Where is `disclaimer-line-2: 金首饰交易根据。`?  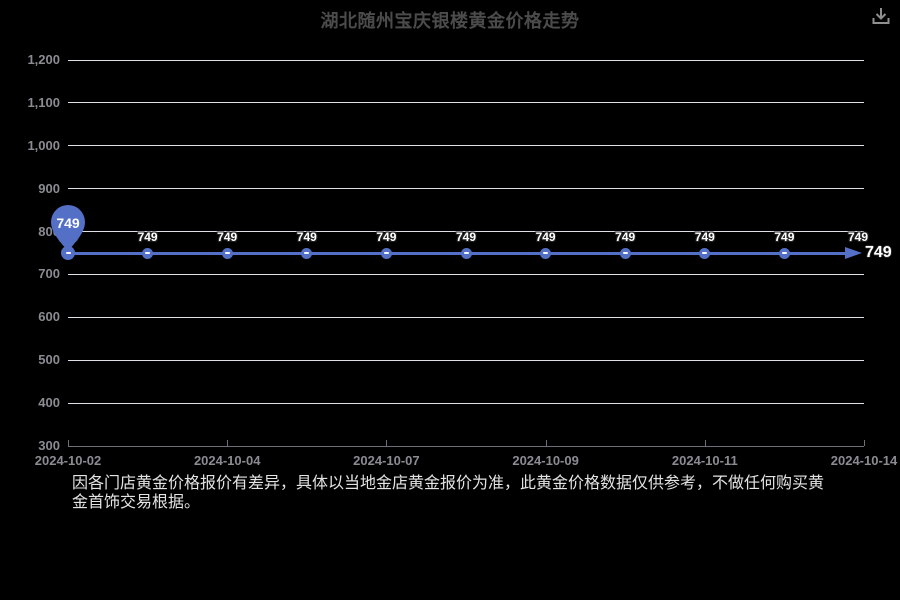
disclaimer-line-2: 金首饰交易根据。 is located at coordinates (136, 502).